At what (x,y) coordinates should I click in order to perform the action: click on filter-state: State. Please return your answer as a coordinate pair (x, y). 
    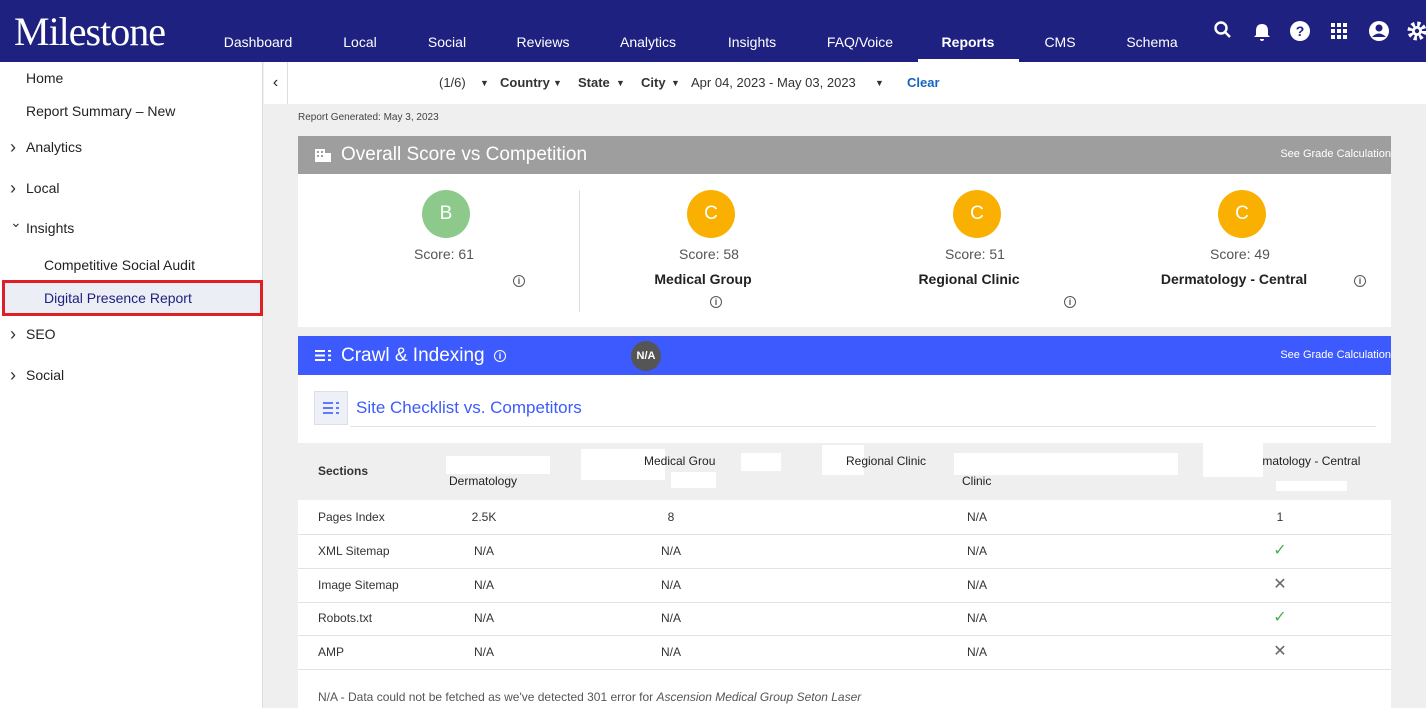
    Looking at the image, I should click on (594, 82).